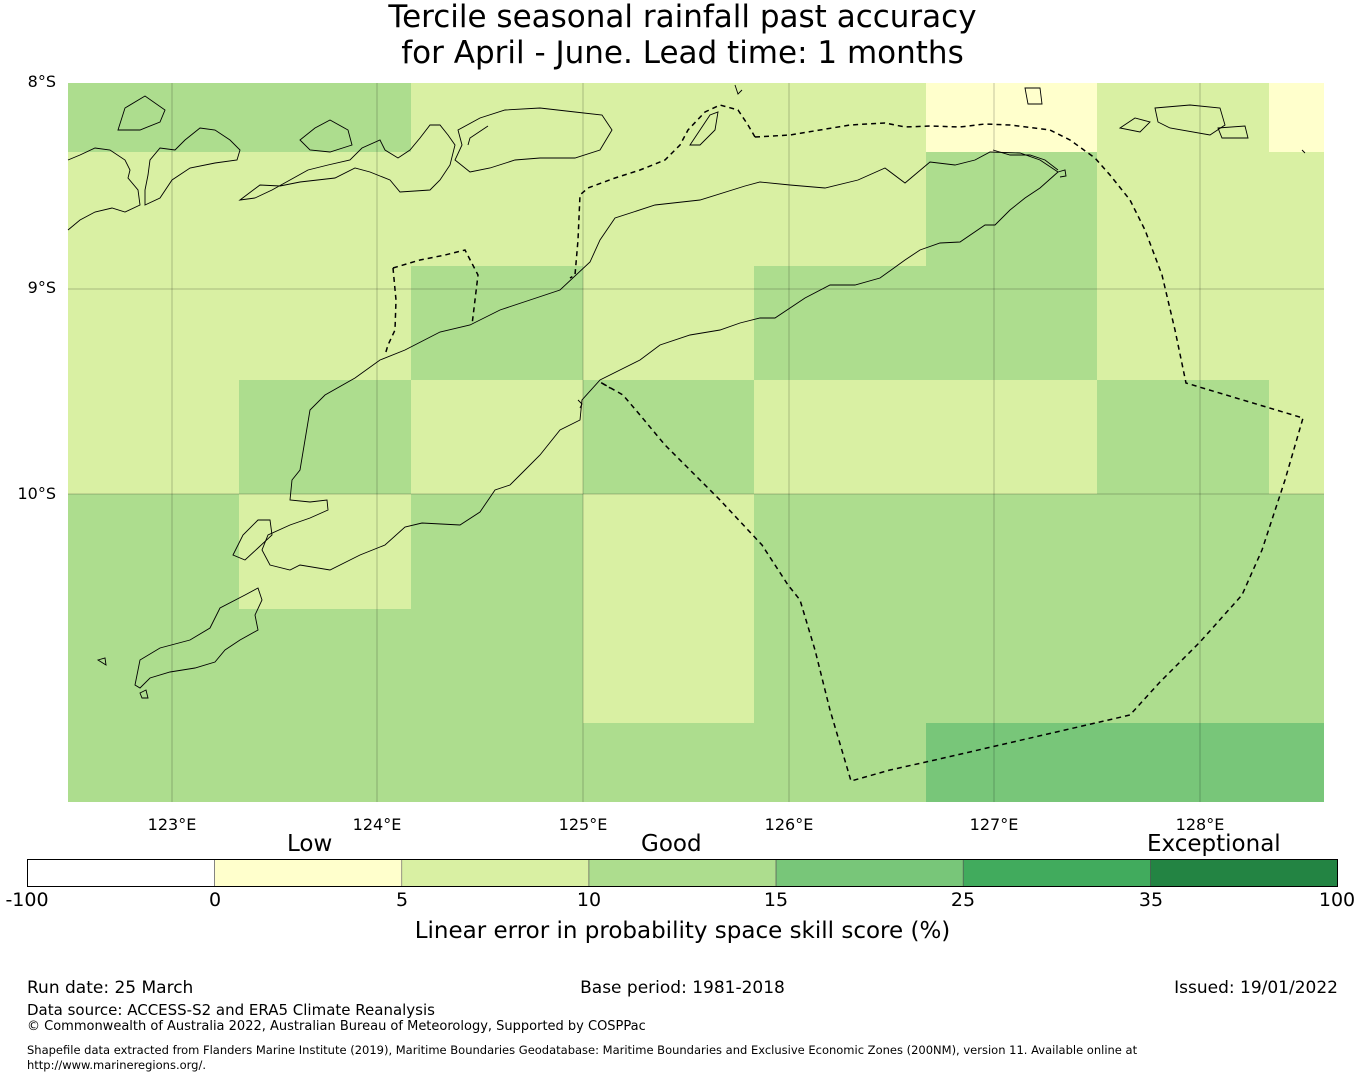 Image resolution: width=1365 pixels, height=1080 pixels. I want to click on run-date: Run date: 25 March, so click(110, 988).